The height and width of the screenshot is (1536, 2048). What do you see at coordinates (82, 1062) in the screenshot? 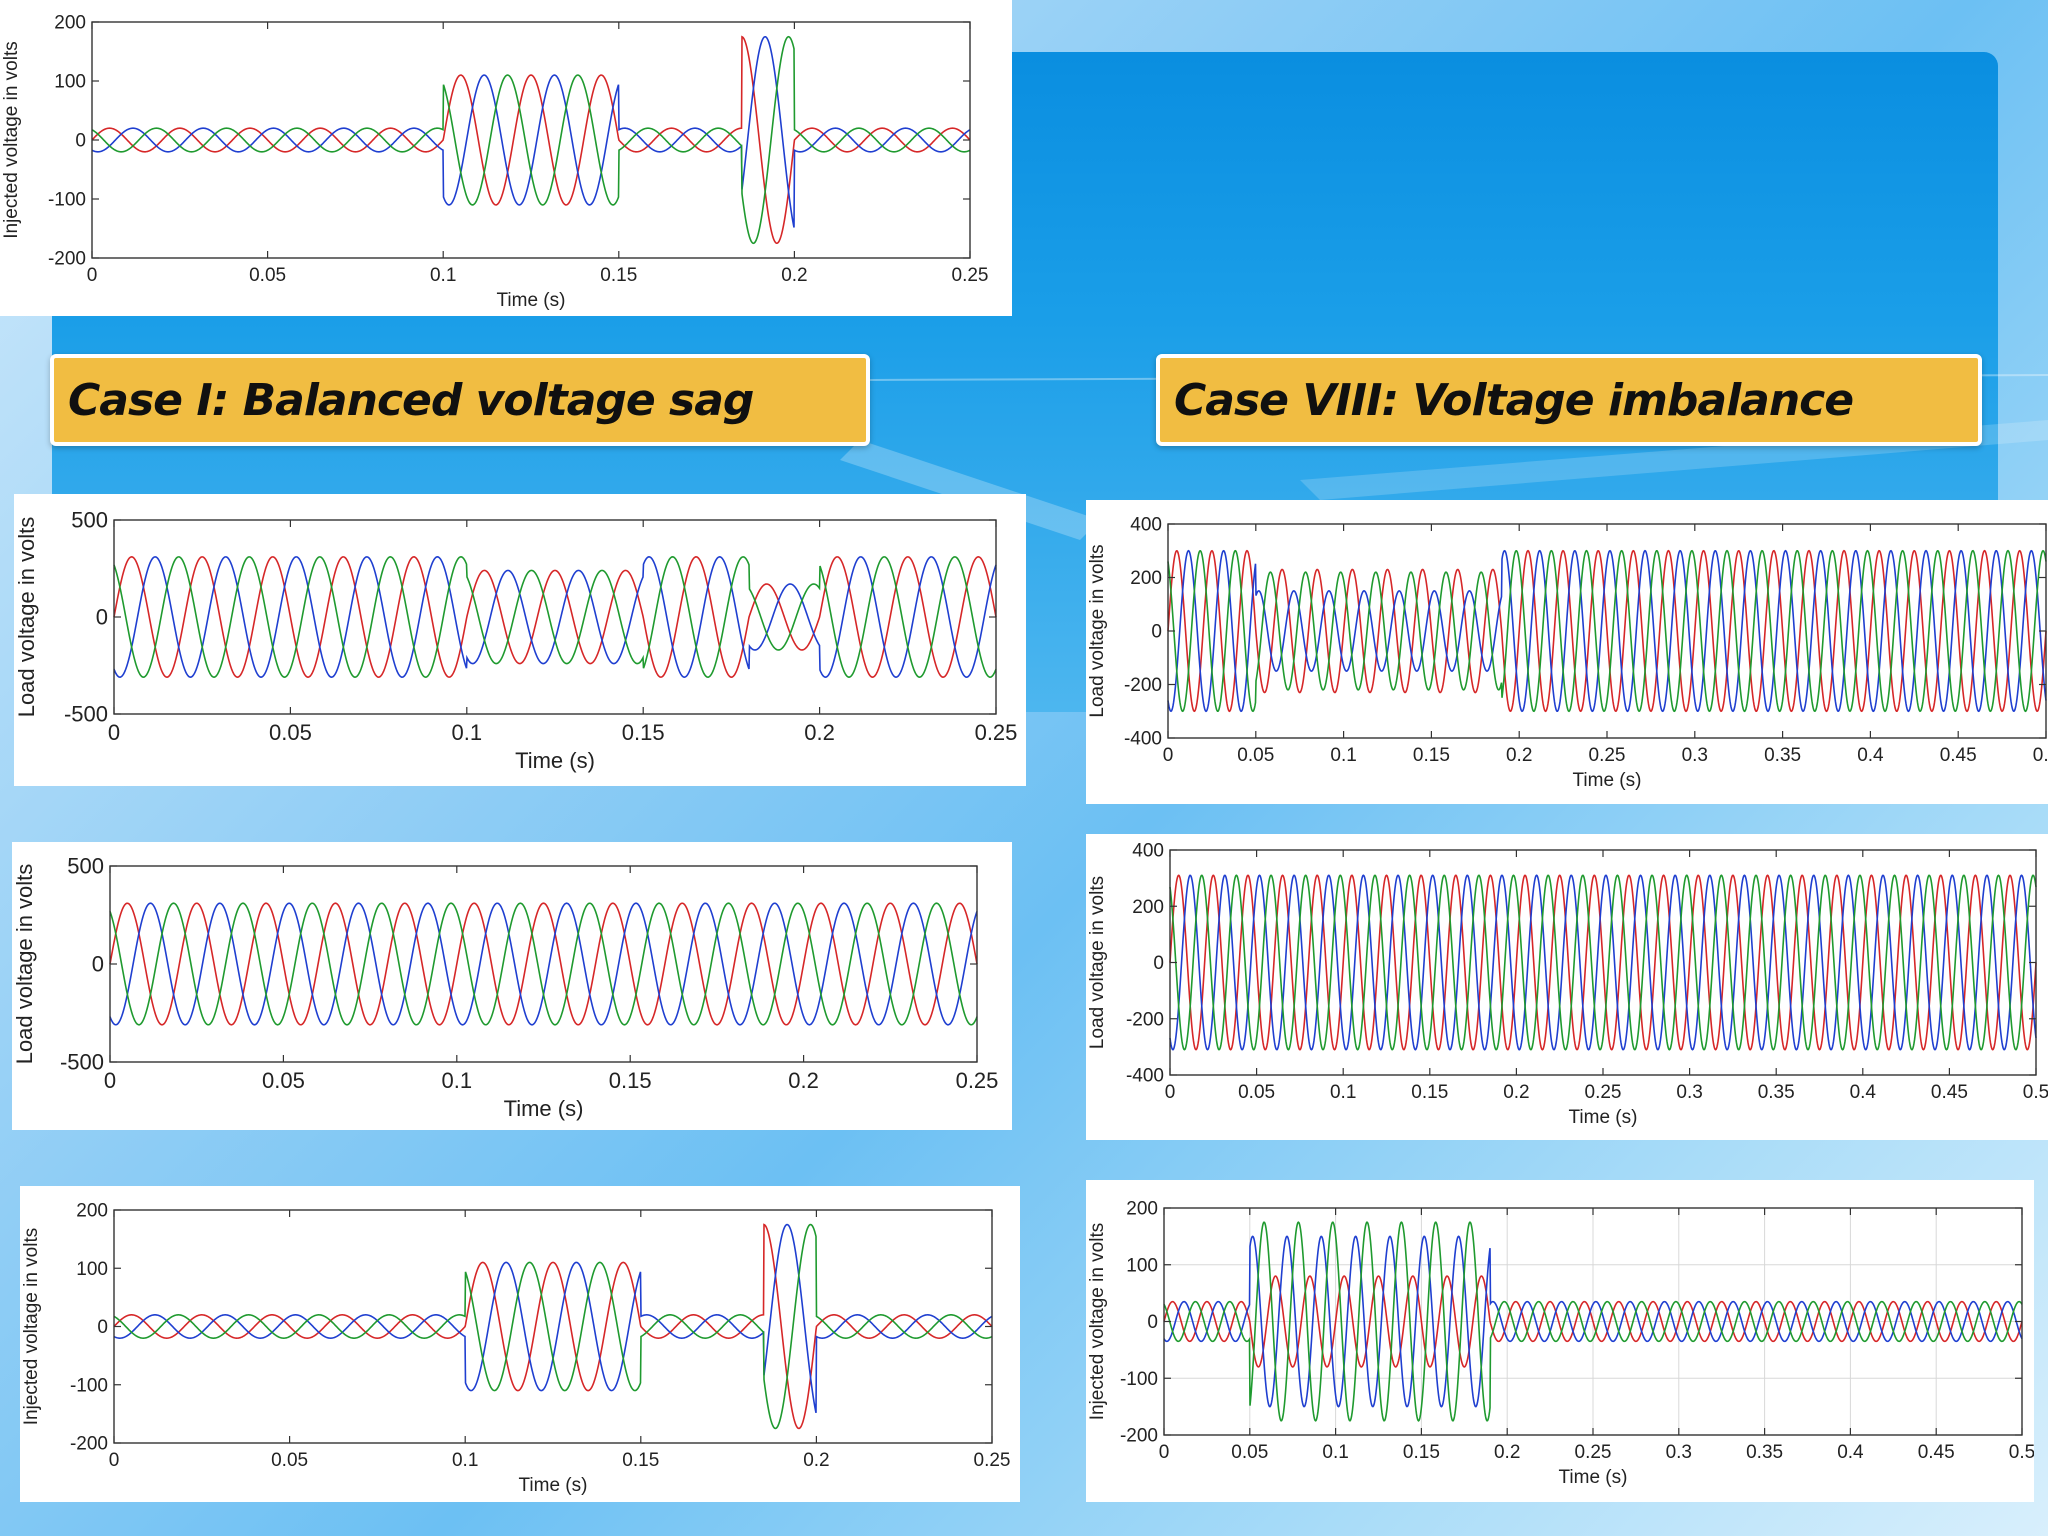
I see `y-tick-label: -500` at bounding box center [82, 1062].